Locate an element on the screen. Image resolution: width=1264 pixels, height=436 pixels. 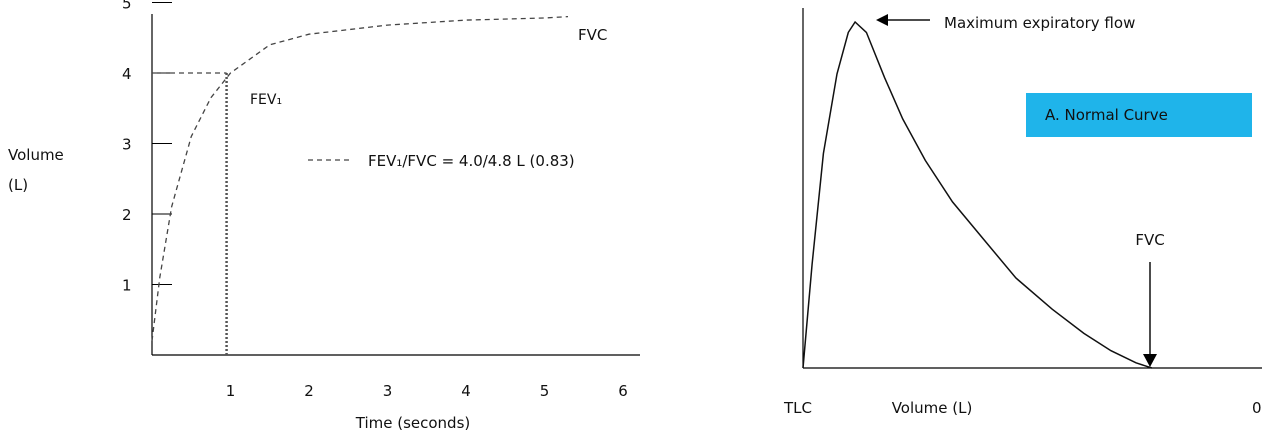
x-tick-label: 1 is located at coordinates (231, 391).